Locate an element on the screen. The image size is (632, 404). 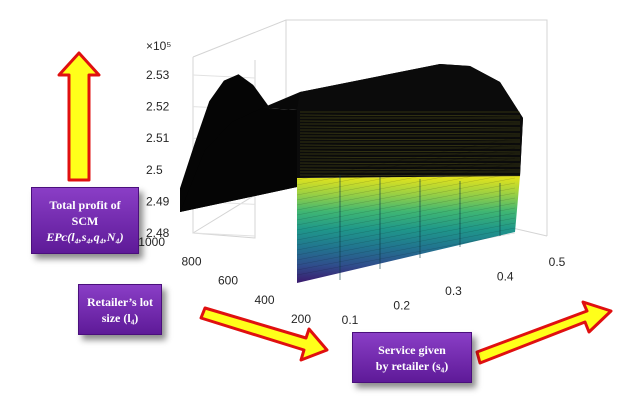
x-tick-label: 0.4 is located at coordinates (505, 277).